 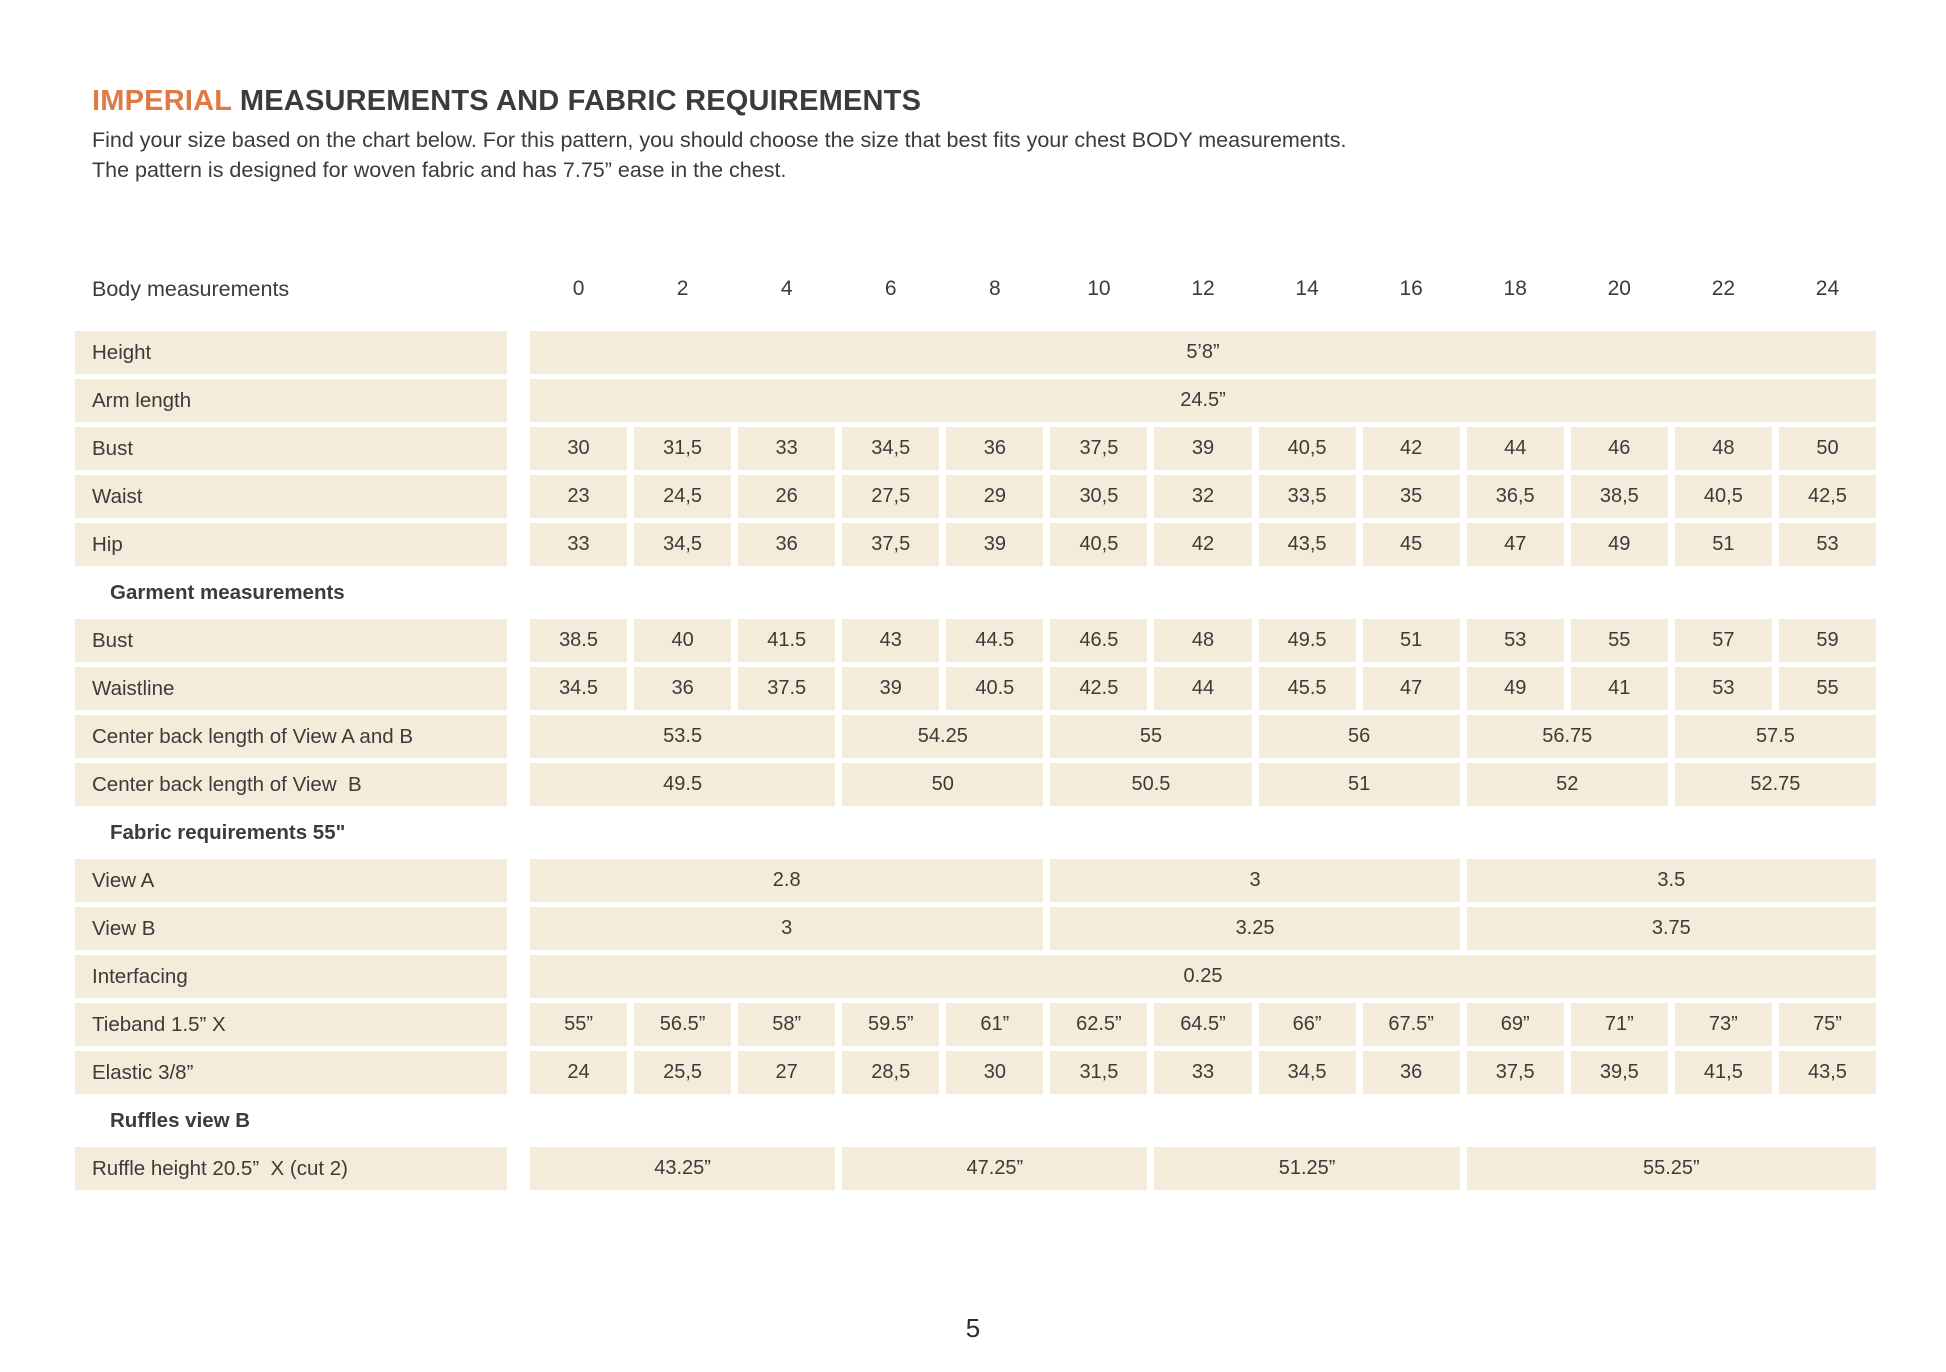 I want to click on value-cell: 73”, so click(x=1723, y=1024).